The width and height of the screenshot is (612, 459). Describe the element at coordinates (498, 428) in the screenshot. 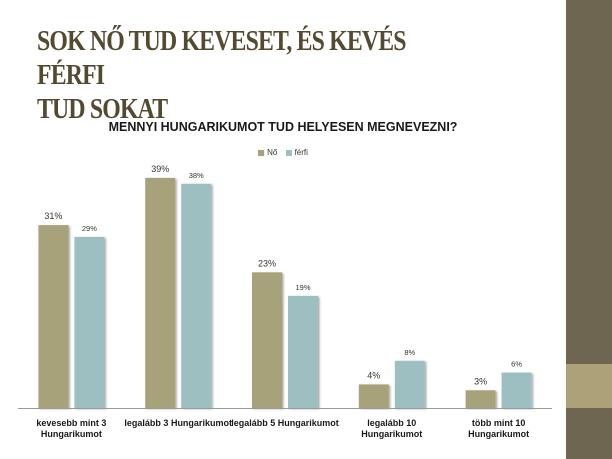

I see `category-label-4: több mint 10 Hungarikumot` at that location.